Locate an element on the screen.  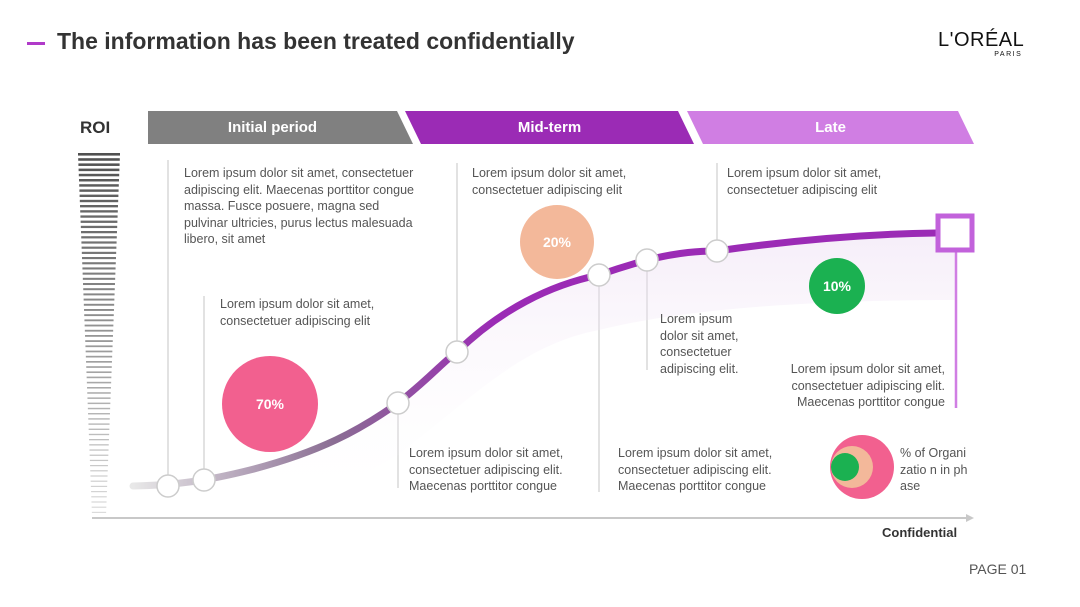
phase-label-initial: Initial period is located at coordinates (272, 127).